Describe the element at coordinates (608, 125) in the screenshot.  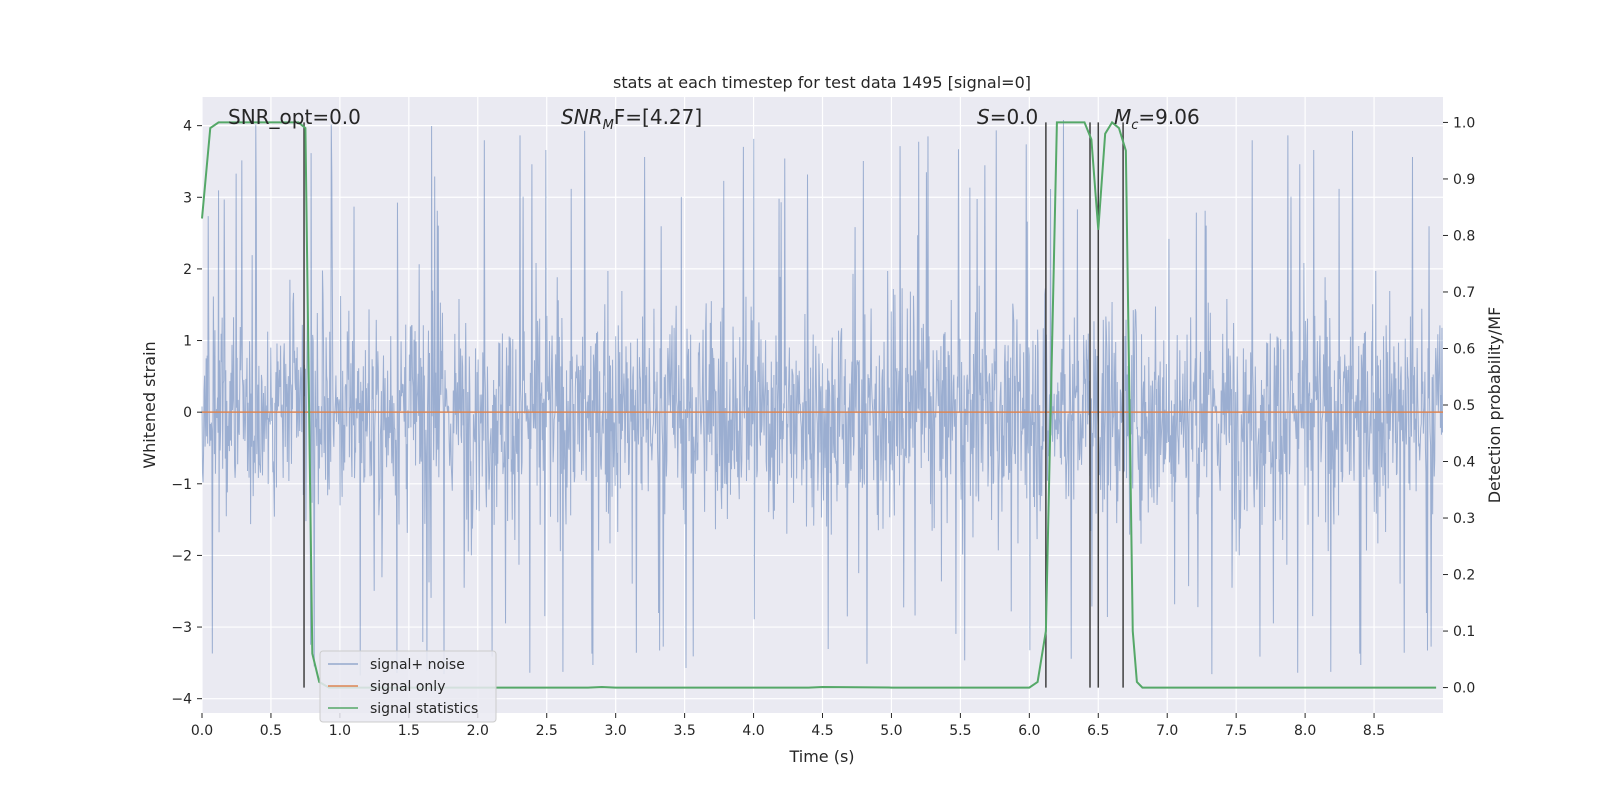
I see `snr-mf-subscript: M` at that location.